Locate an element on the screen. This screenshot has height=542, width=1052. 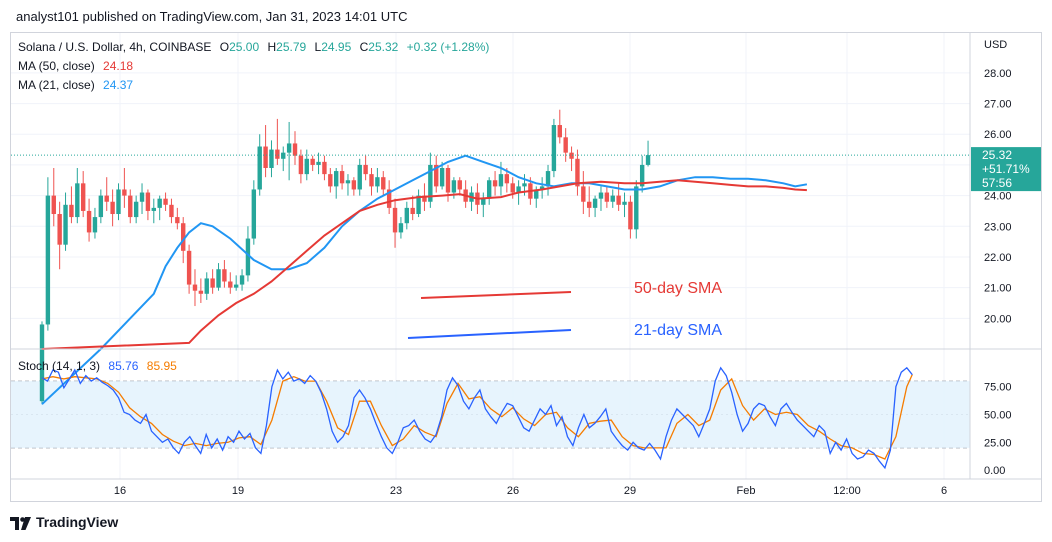
time-tick-label: 23 is located at coordinates (396, 491).